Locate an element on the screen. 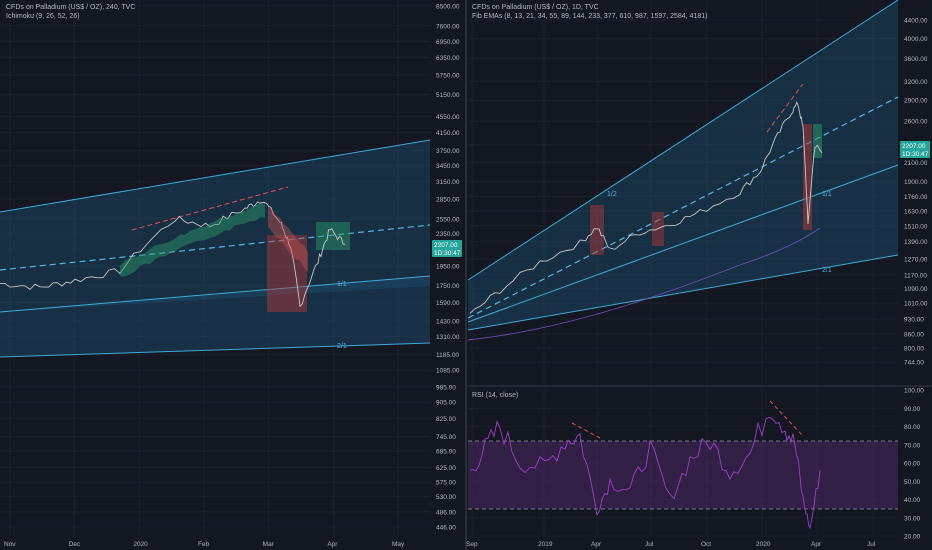 Image resolution: width=932 pixels, height=550 pixels. right-y-tick-label: 2900.00 is located at coordinates (916, 101).